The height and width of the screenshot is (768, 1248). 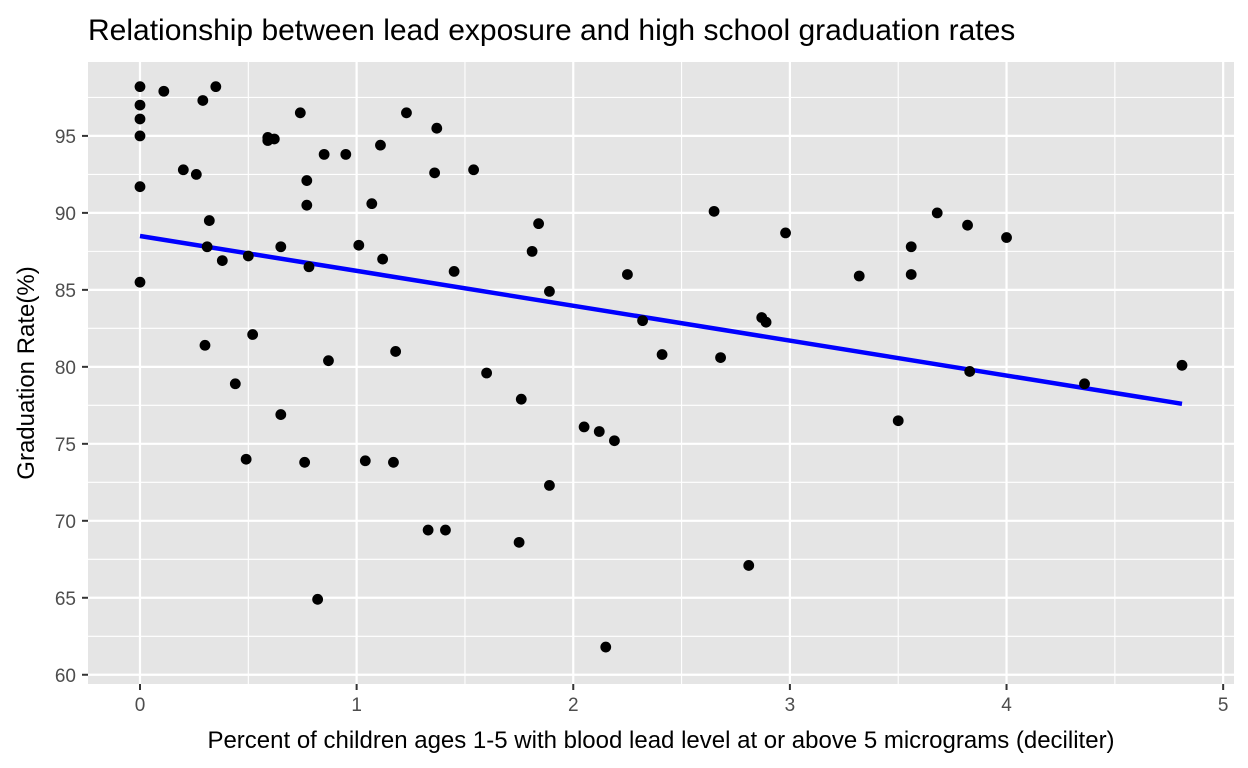 What do you see at coordinates (65, 291) in the screenshot?
I see `y-tick-label: 85` at bounding box center [65, 291].